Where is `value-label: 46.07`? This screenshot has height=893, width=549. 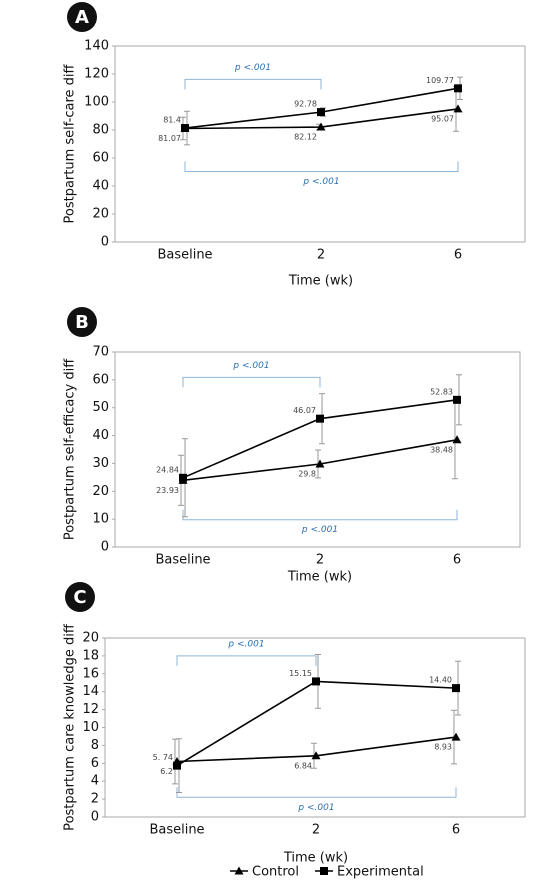
value-label: 46.07 is located at coordinates (304, 410).